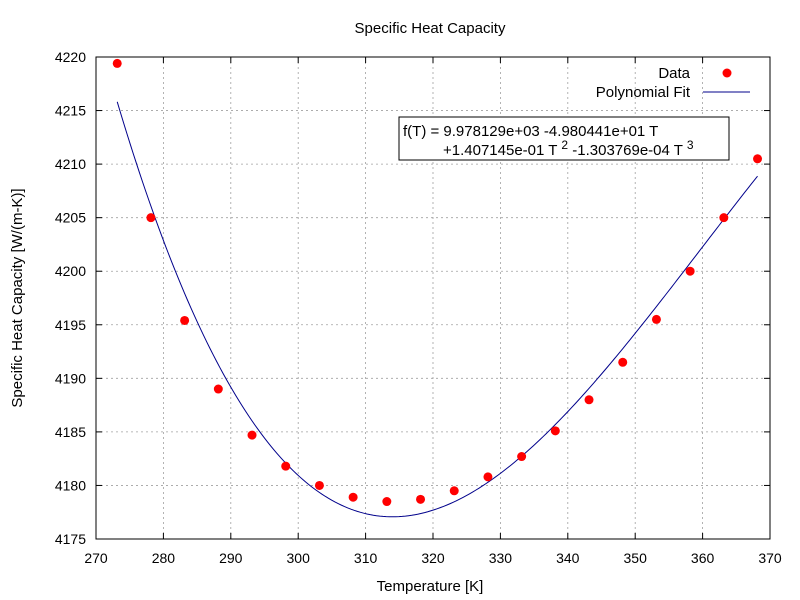  Describe the element at coordinates (96, 558) in the screenshot. I see `x-tick-label: 270` at that location.